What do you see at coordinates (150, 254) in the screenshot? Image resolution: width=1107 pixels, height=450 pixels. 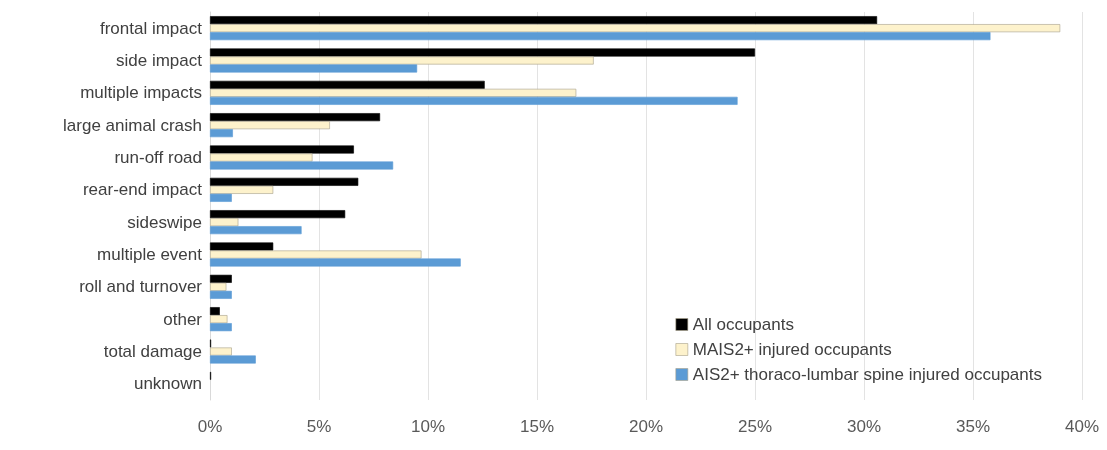 I see `y-tick-label: multiple event` at bounding box center [150, 254].